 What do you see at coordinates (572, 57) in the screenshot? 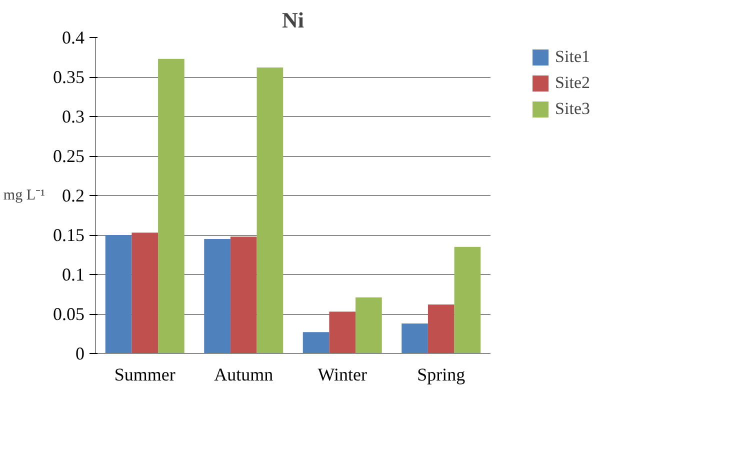
I see `legend-label: Site1` at bounding box center [572, 57].